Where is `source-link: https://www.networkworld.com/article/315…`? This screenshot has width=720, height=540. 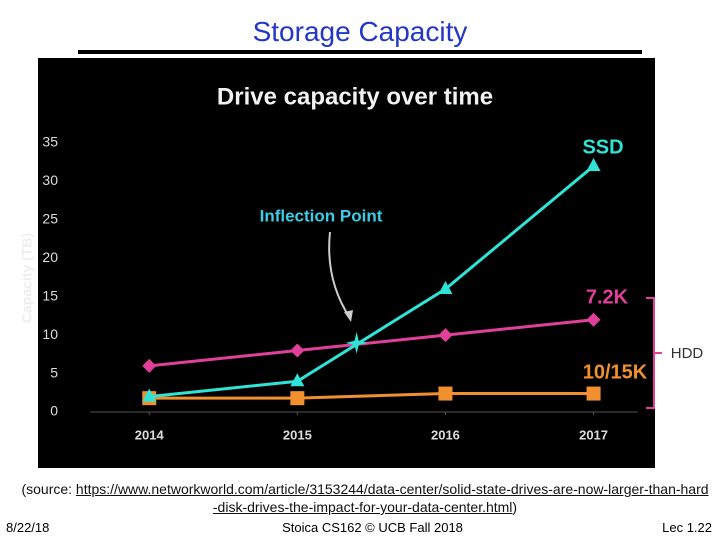
source-link: https://www.networkworld.com/article/315… is located at coordinates (392, 498).